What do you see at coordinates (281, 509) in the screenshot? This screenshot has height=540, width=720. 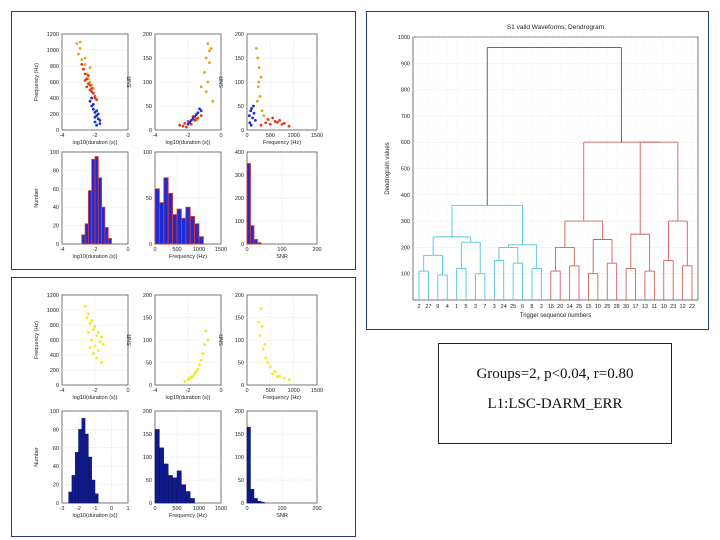 I see `bottom-snr-hist-xtick-label: 100` at bounding box center [281, 509].